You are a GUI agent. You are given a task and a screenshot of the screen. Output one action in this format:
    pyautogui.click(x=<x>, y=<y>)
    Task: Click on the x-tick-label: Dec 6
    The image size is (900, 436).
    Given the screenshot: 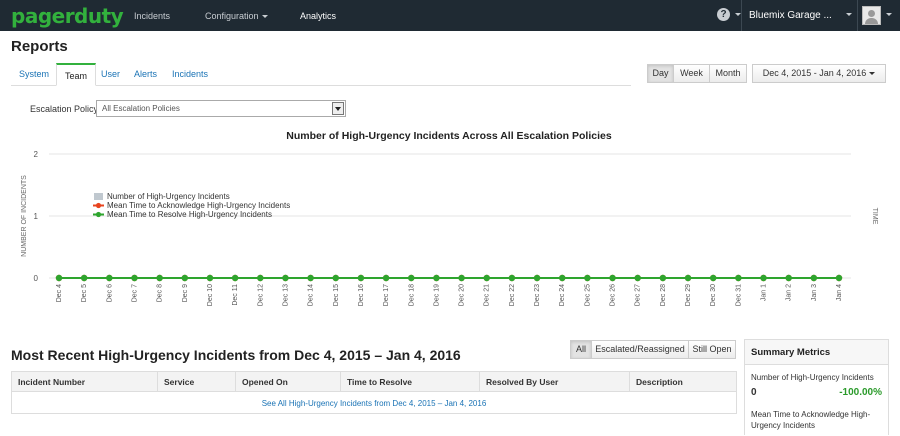 What is the action you would take?
    pyautogui.click(x=109, y=293)
    